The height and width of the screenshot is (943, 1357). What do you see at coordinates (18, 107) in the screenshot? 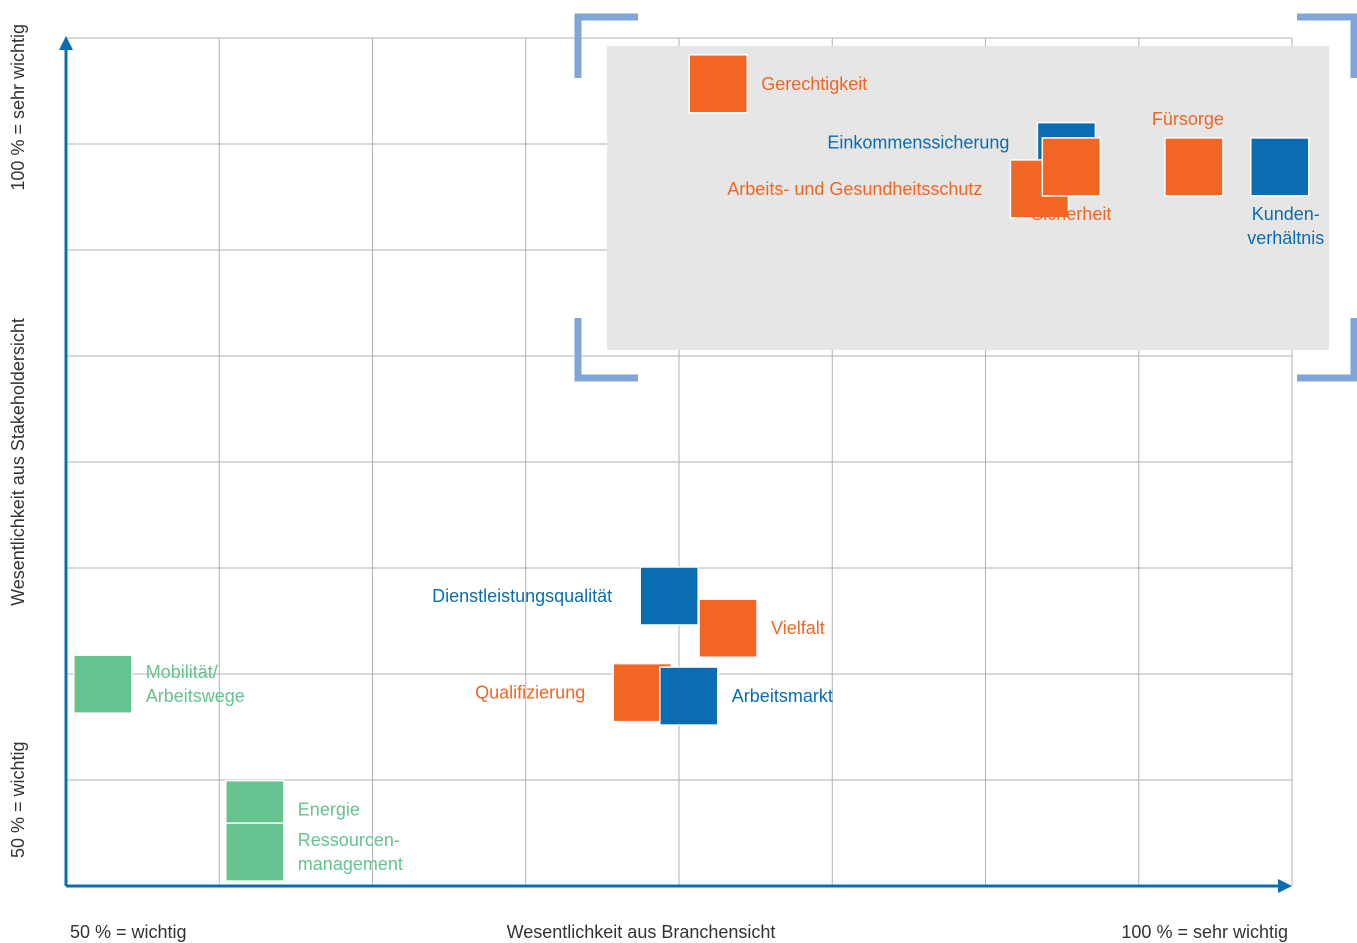
I see `y-max-label: 100 % = sehr wichtig` at bounding box center [18, 107].